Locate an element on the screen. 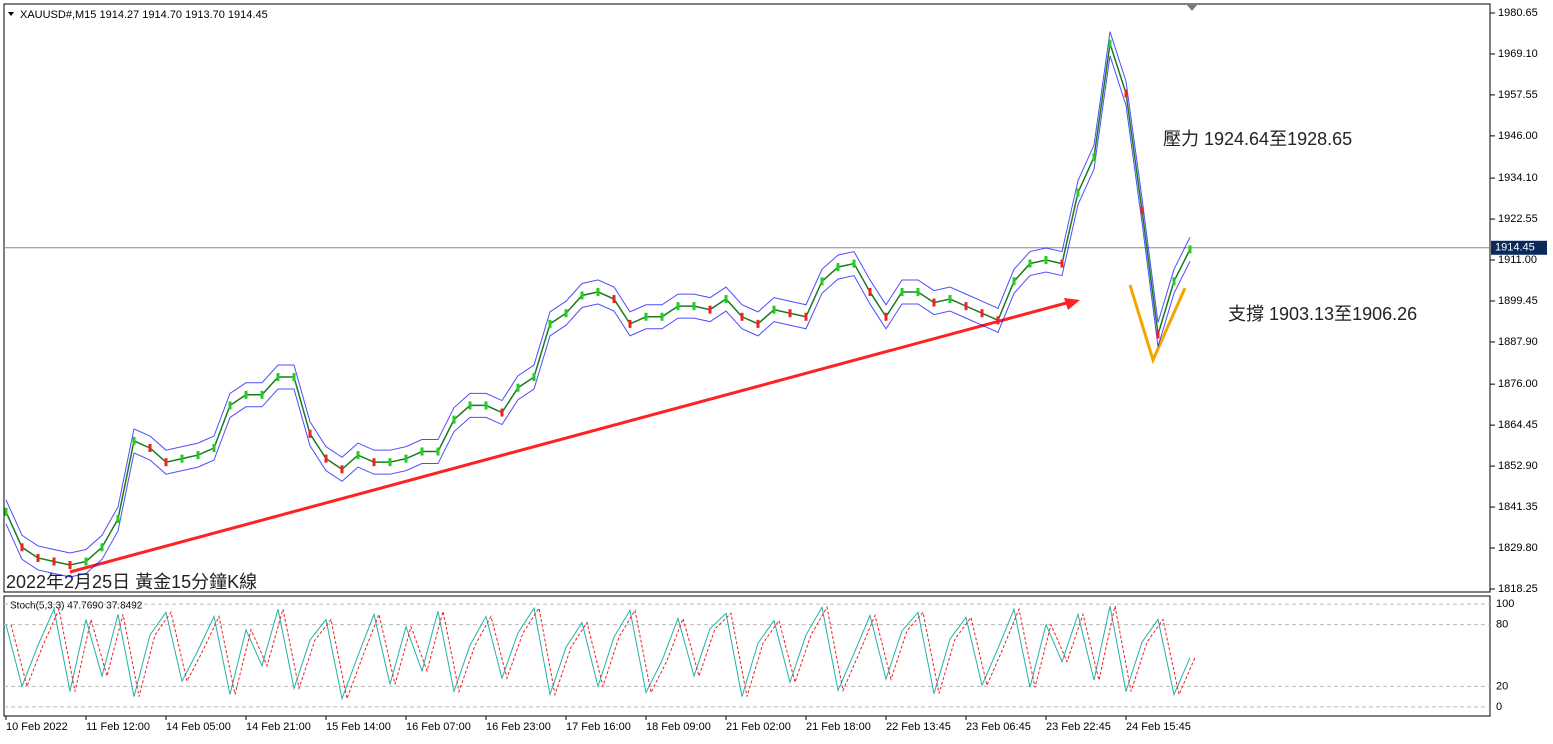 This screenshot has width=1553, height=744. y-tick-label: 1841.35 is located at coordinates (1518, 507).